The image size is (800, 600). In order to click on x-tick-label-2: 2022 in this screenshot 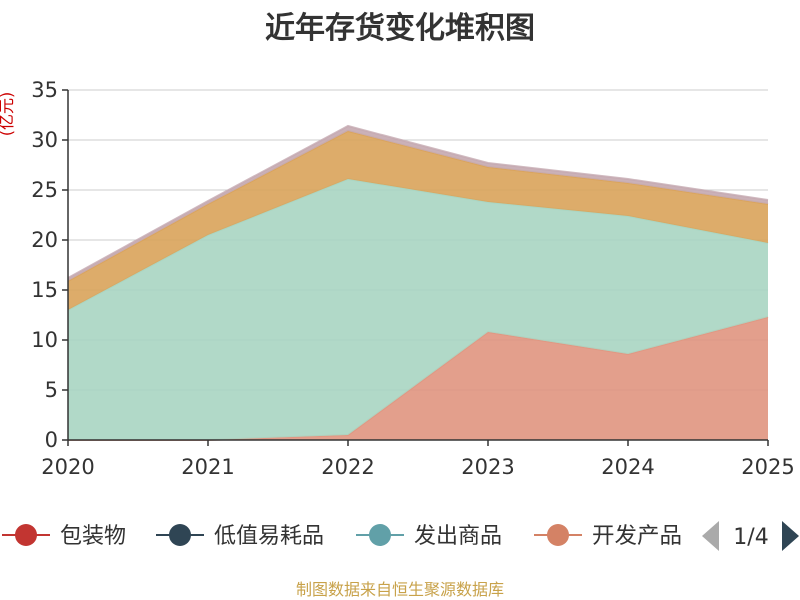, I will do `click(347, 467)`.